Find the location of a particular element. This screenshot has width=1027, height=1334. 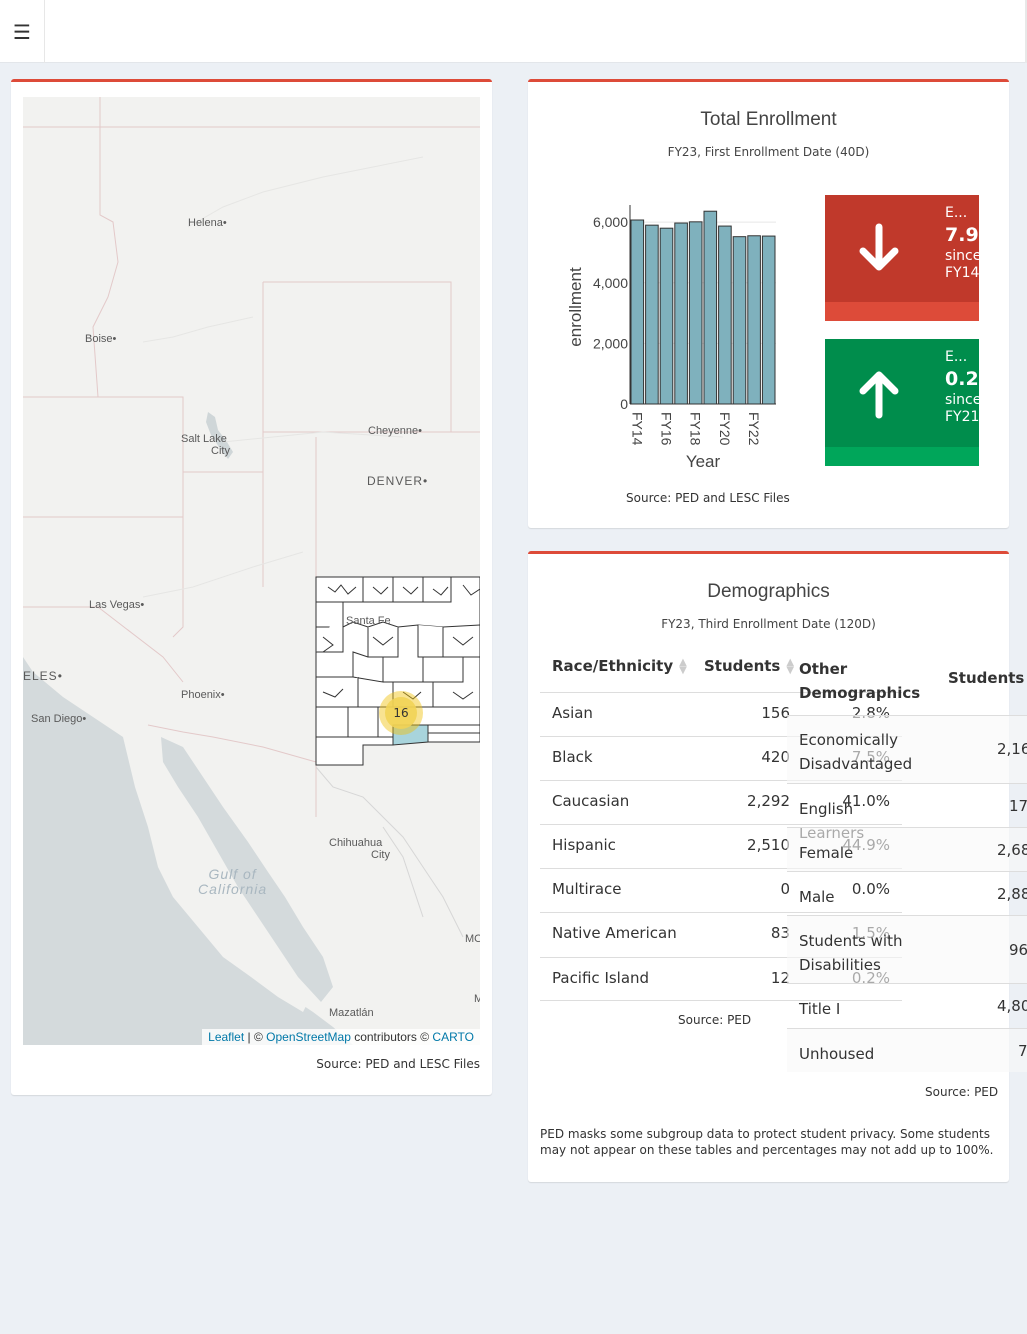

x-tick-label: FY16 is located at coordinates (667, 429).